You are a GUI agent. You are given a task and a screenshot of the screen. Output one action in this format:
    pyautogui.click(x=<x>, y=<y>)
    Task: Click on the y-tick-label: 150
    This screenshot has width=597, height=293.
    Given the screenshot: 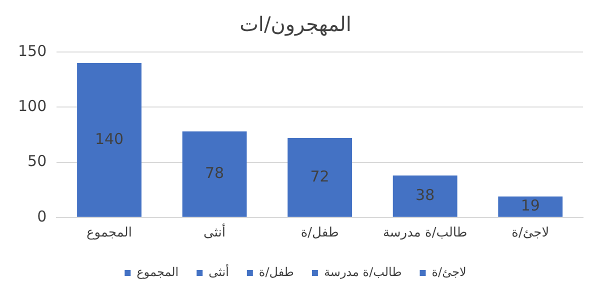 What is the action you would take?
    pyautogui.click(x=32, y=51)
    